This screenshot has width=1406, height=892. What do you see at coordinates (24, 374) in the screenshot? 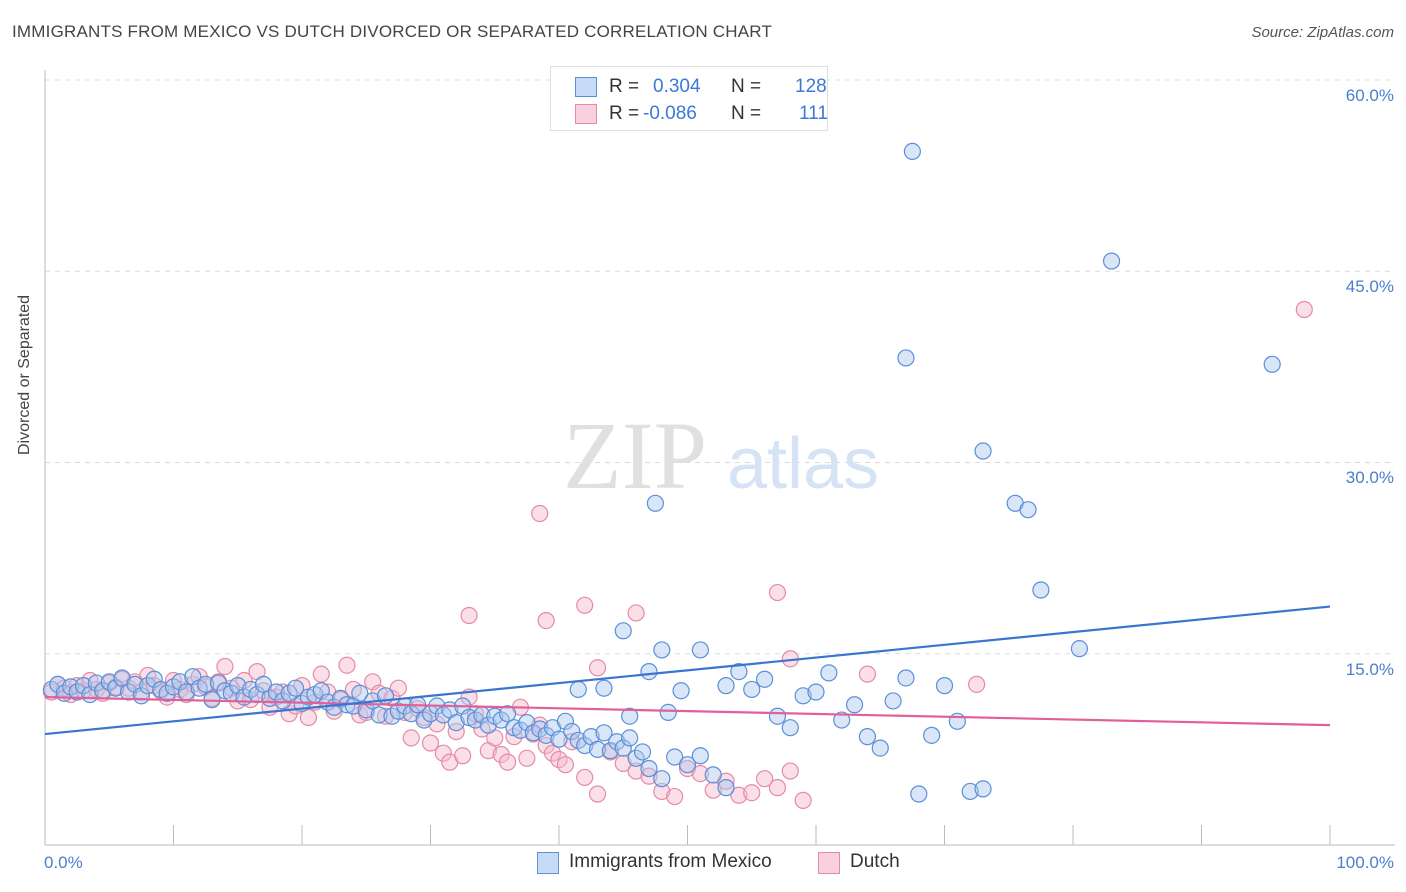
I see `y-axis-label: Divorced or Separated` at bounding box center [24, 374].